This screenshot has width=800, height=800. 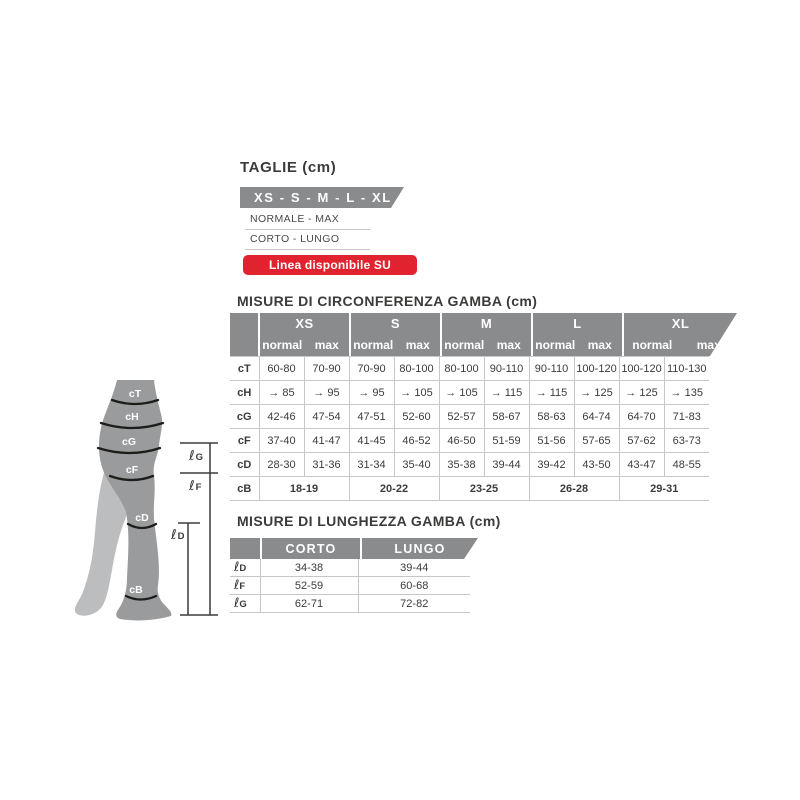 I want to click on leg-diagram: cT cH cG cF cD cB ℓG ℓF ℓD, so click(x=146, y=500).